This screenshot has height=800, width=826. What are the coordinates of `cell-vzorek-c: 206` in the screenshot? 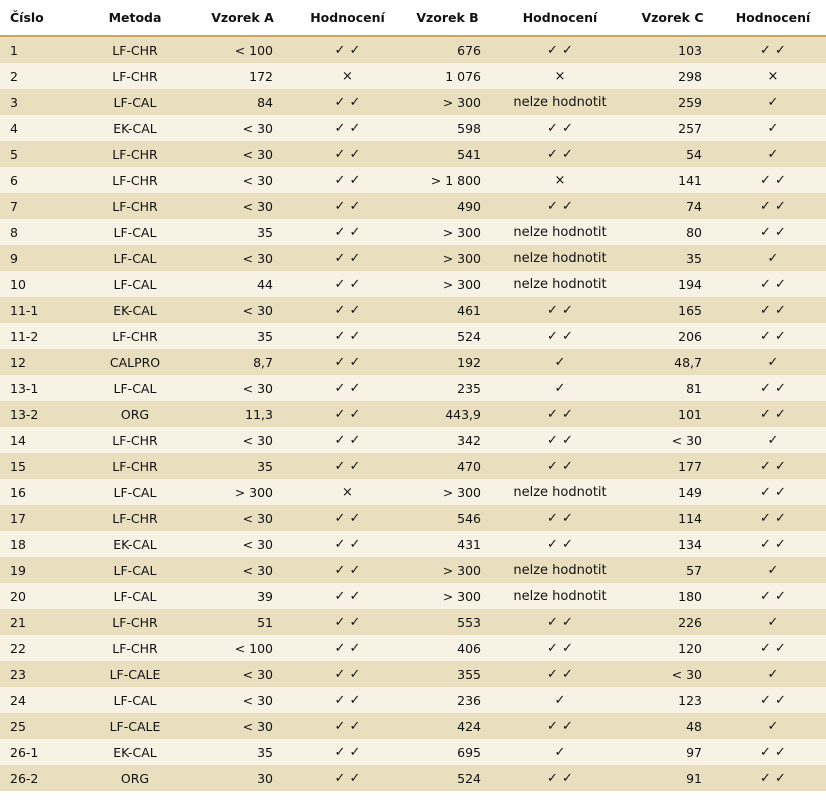 It's located at (672, 336).